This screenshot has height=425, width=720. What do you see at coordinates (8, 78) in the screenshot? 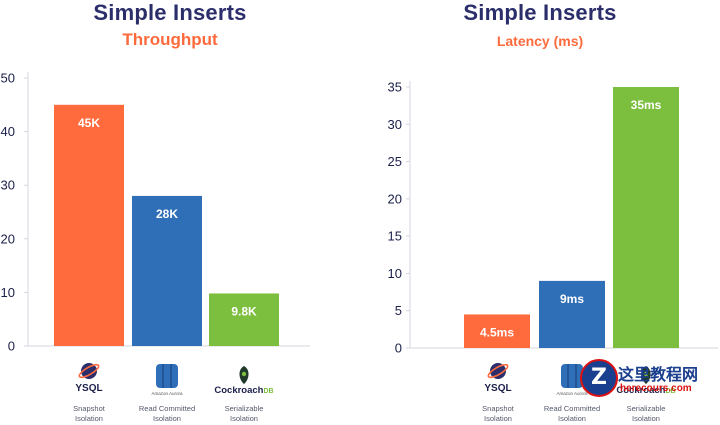
I see `y-tick-label: 50` at bounding box center [8, 78].